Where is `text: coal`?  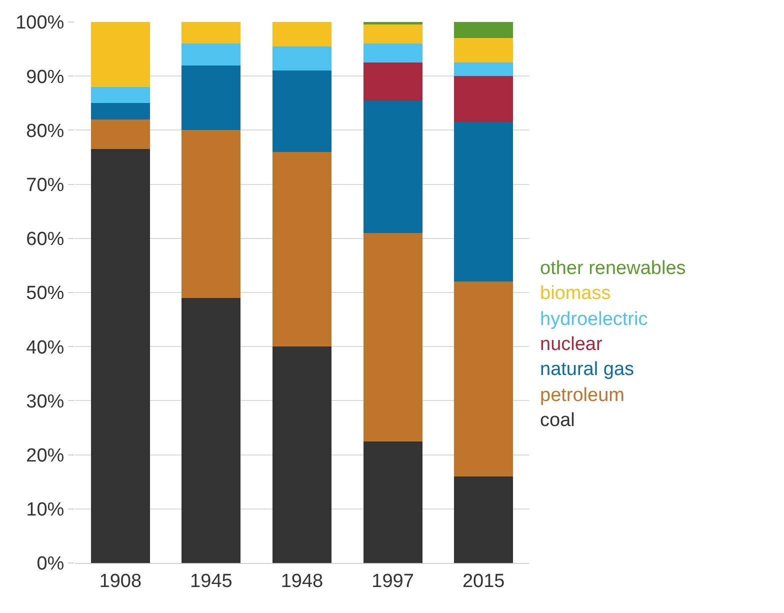 text: coal is located at coordinates (557, 420).